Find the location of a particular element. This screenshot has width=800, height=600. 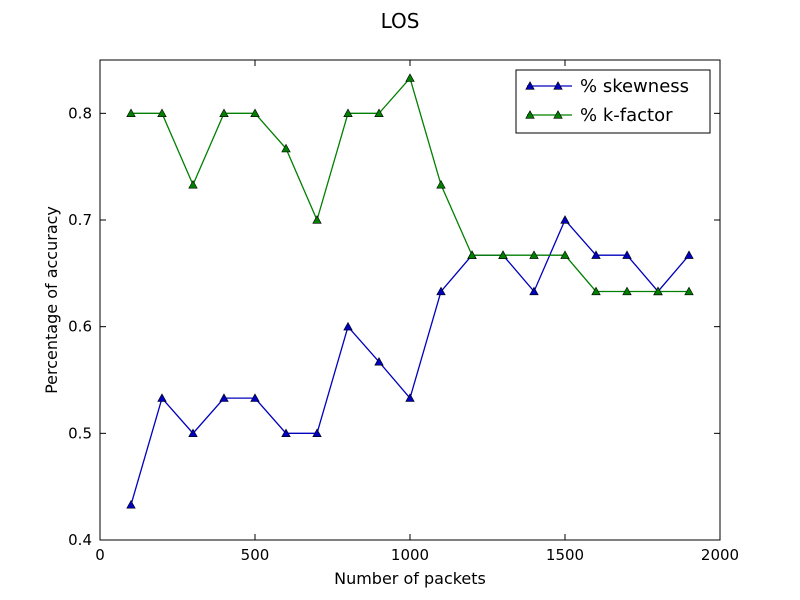

chart-title: LOS is located at coordinates (400, 21).